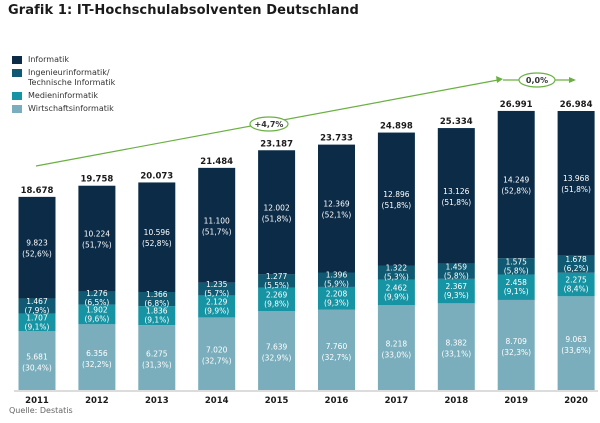 The width and height of the screenshot is (600, 423). Describe the element at coordinates (516, 191) in the screenshot. I see `share-label-informatik-2019: (52,8%)` at that location.